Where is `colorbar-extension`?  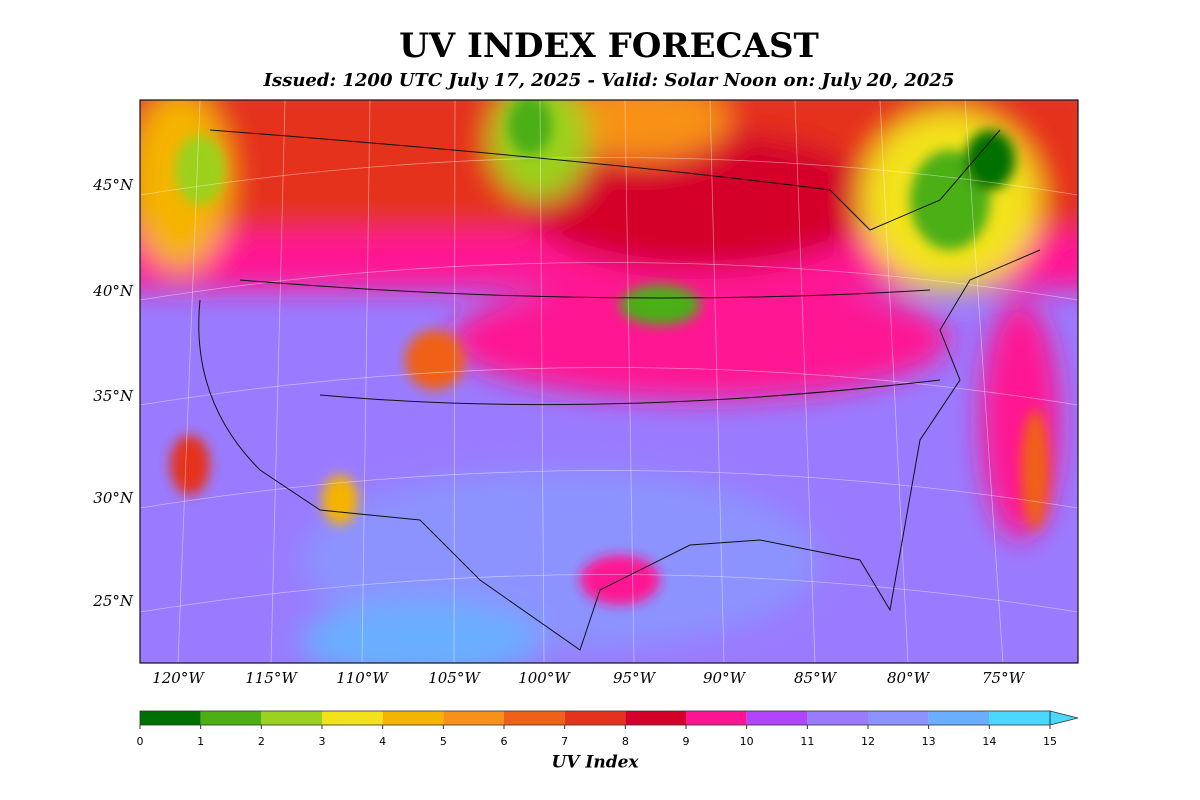 colorbar-extension is located at coordinates (1064, 718).